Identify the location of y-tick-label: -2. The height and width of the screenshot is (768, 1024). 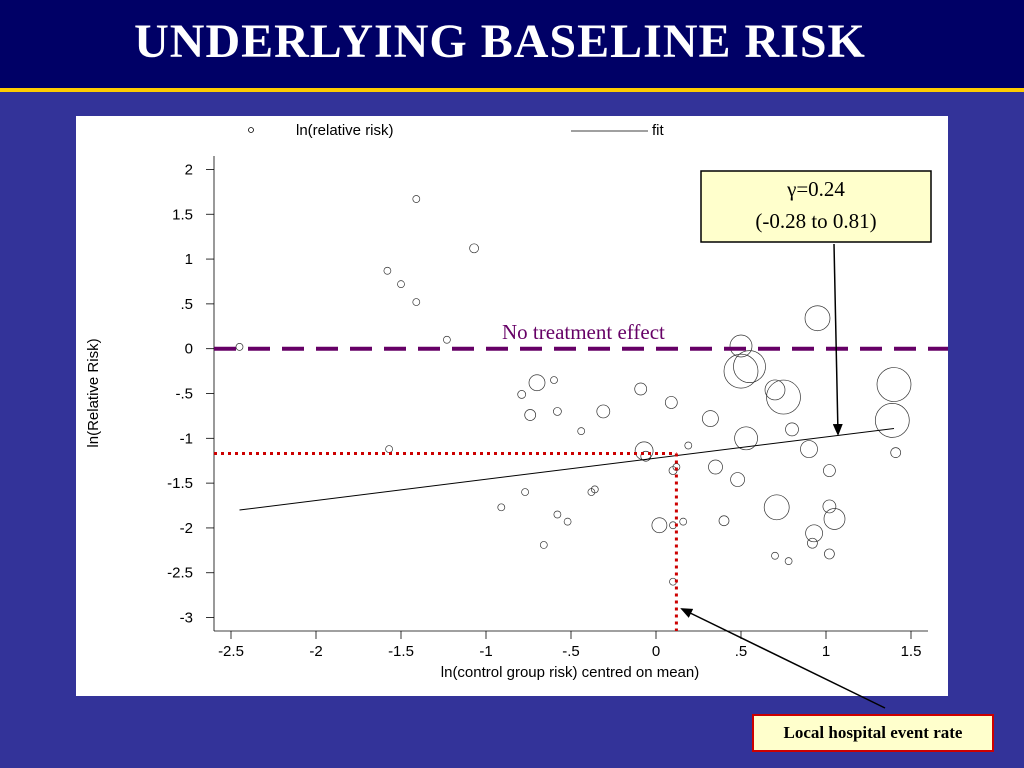
(186, 528).